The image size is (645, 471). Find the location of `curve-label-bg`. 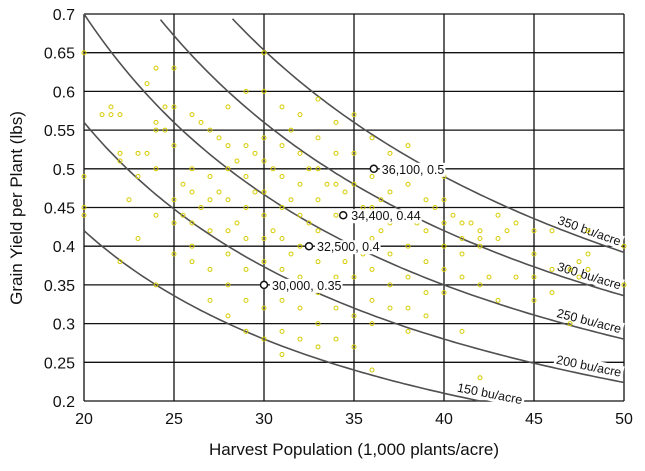

curve-label-bg is located at coordinates (589, 321).